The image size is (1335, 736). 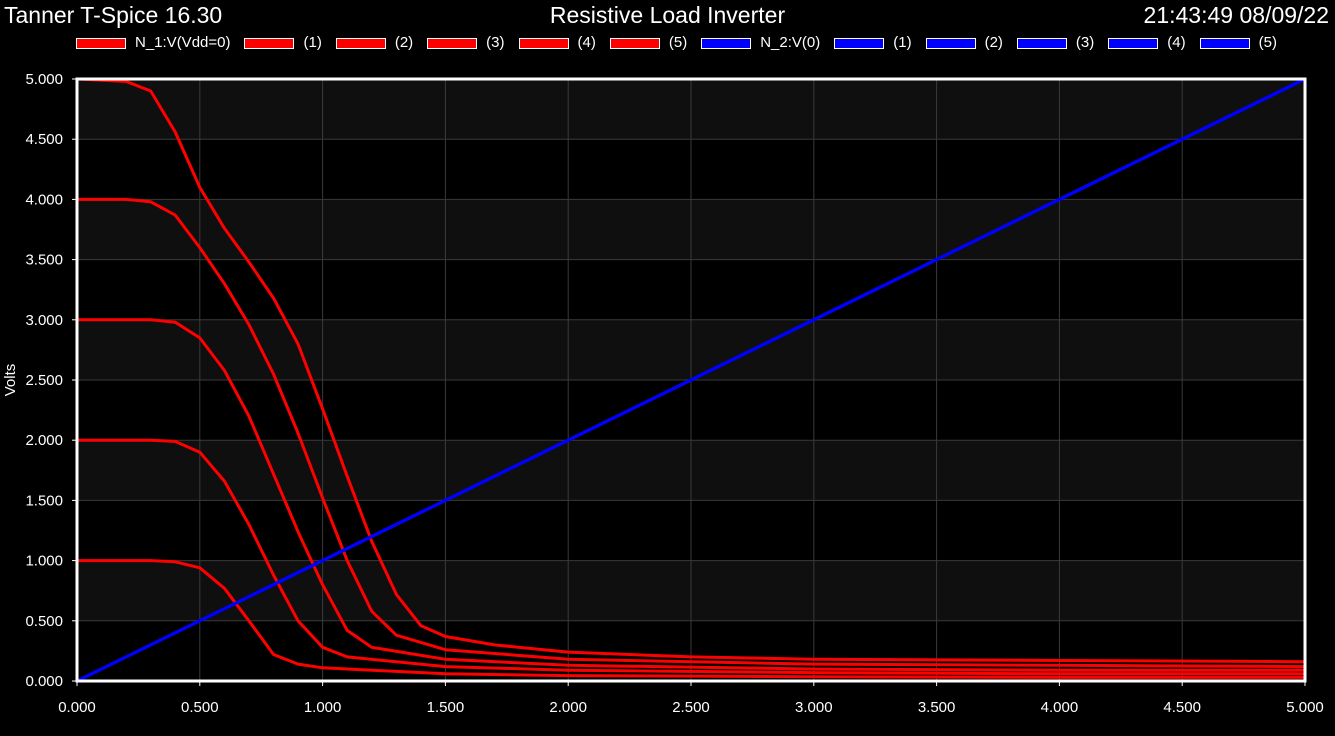 What do you see at coordinates (44, 199) in the screenshot?
I see `y-tick-label: 4.000` at bounding box center [44, 199].